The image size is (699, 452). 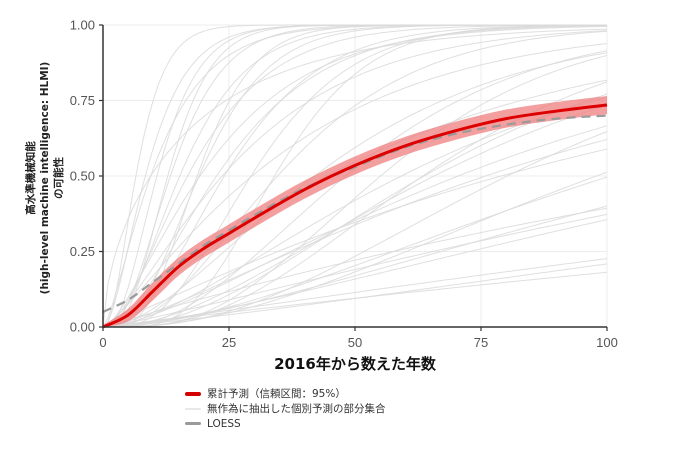 What do you see at coordinates (82, 251) in the screenshot?
I see `y-tick-label: 0.25` at bounding box center [82, 251].